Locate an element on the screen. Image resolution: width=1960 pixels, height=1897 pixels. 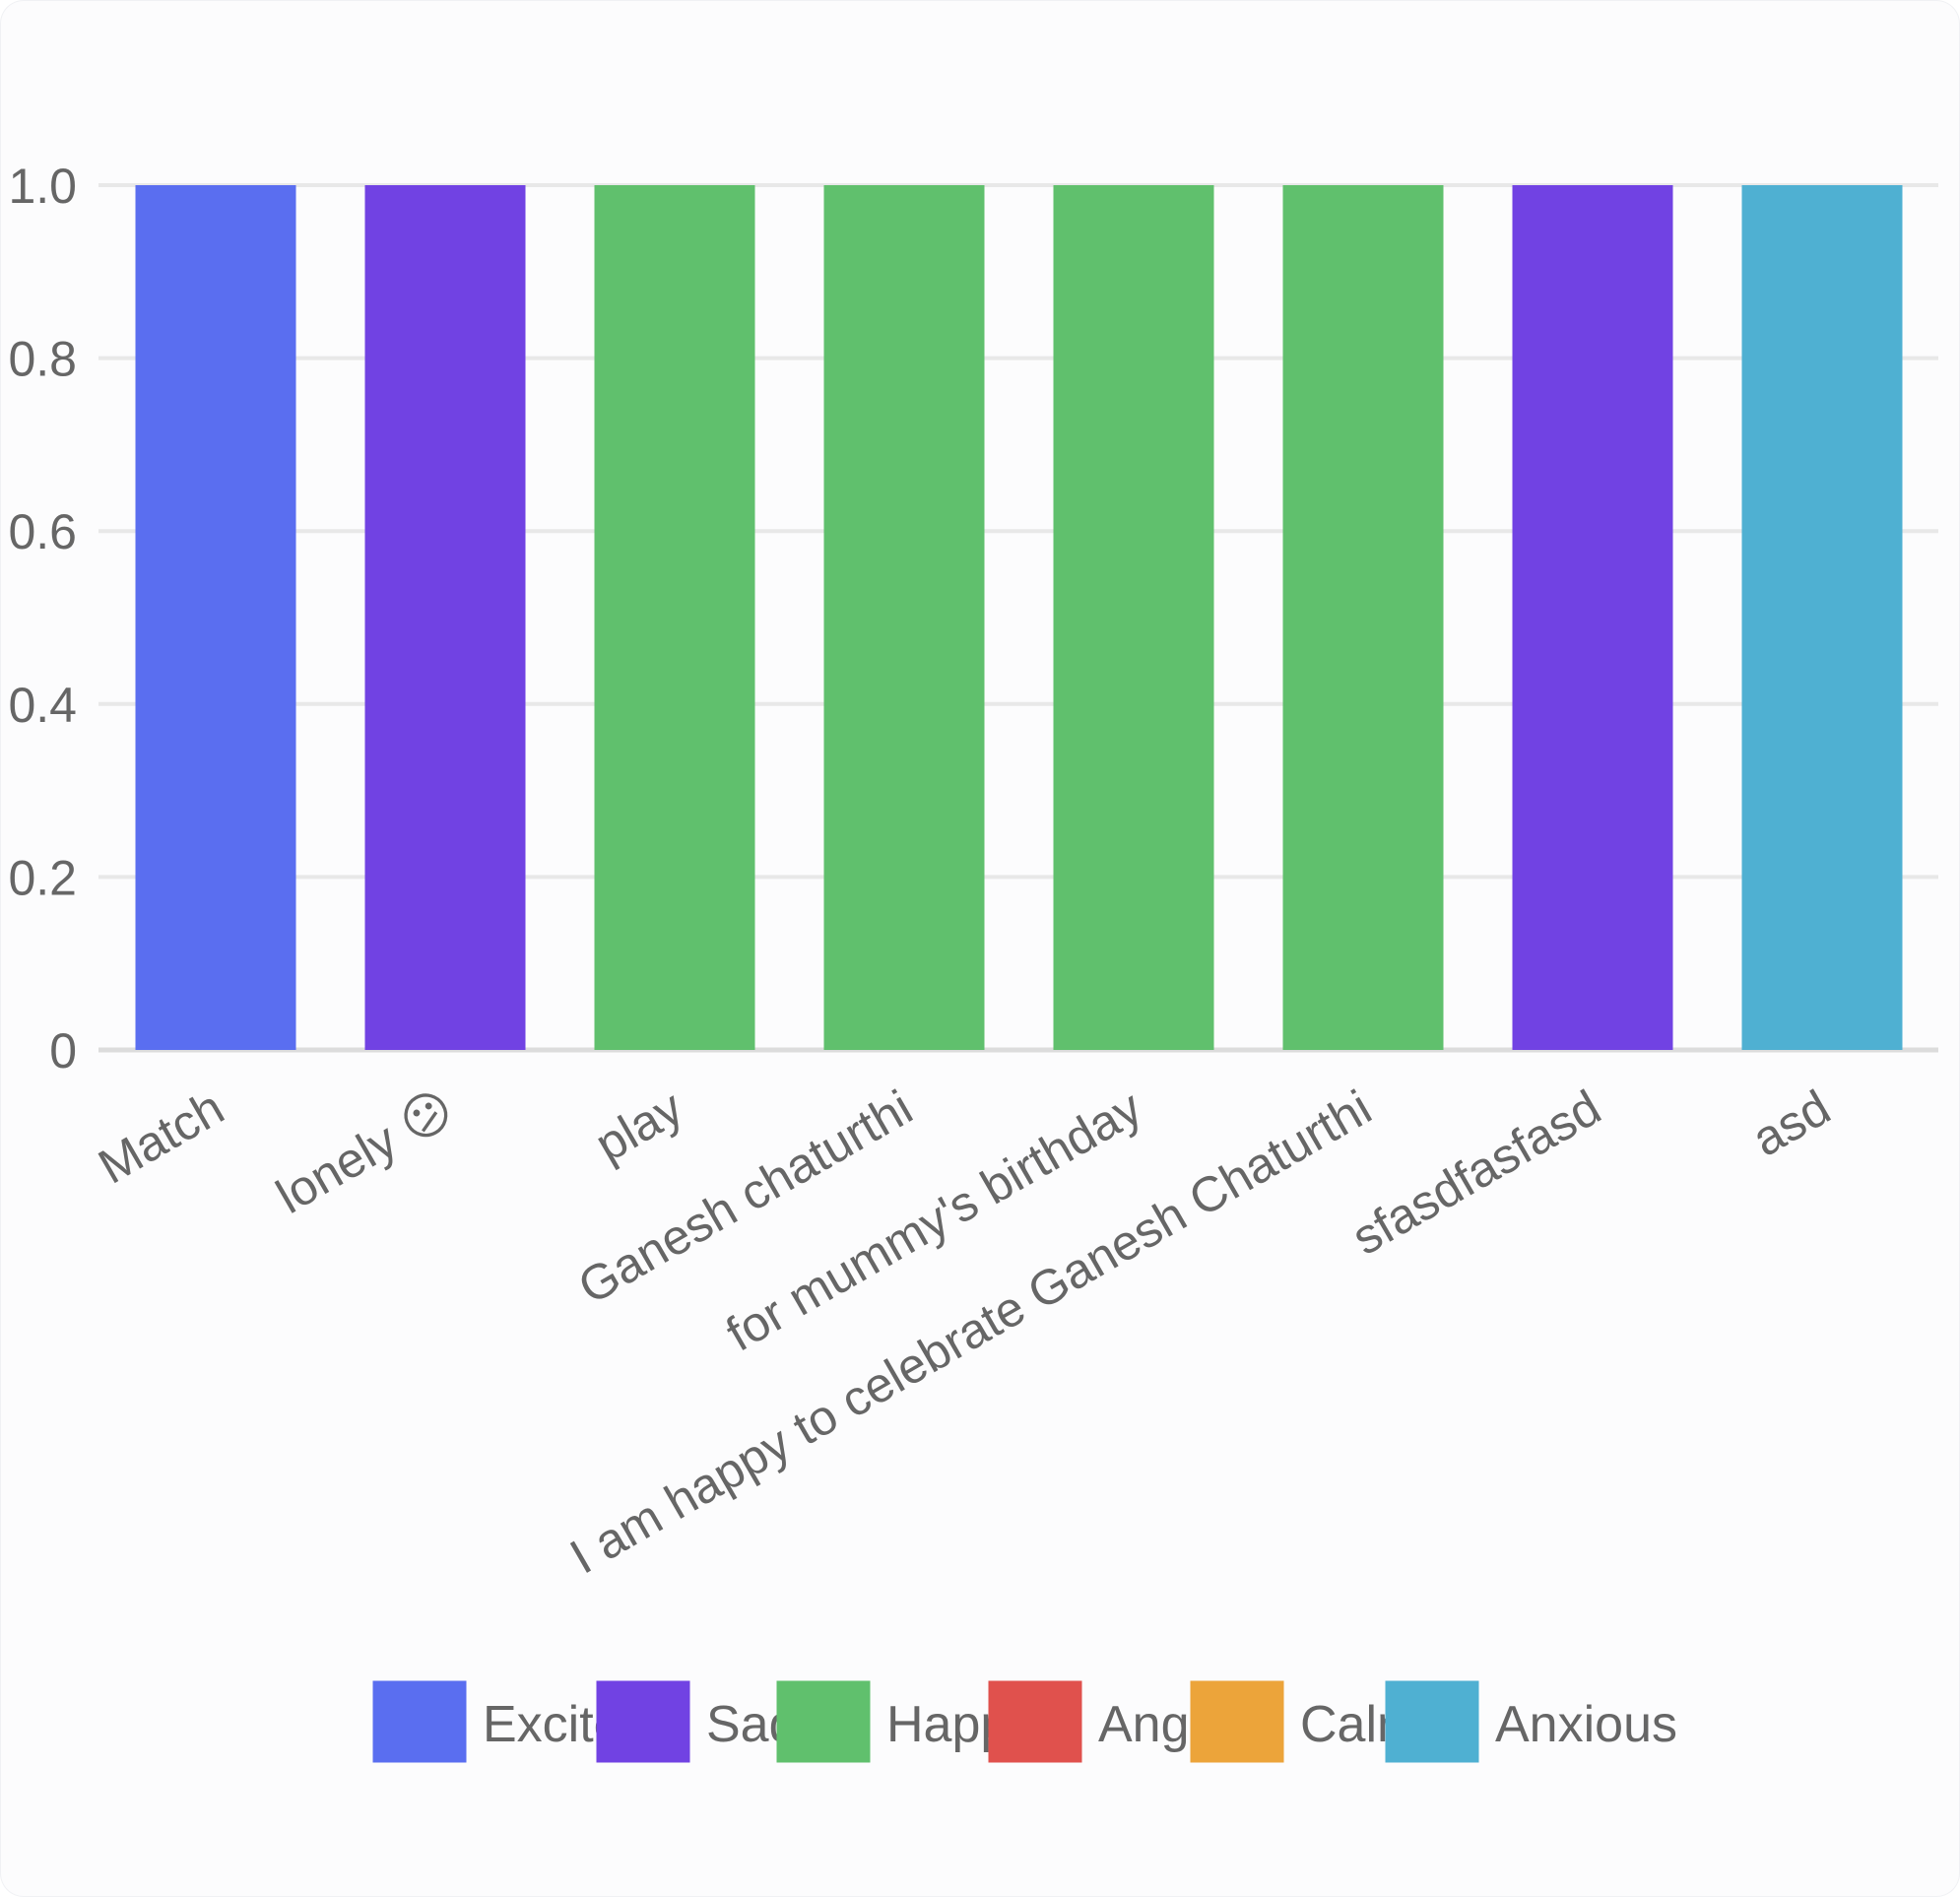
x-tick-label: lonely 😕 is located at coordinates (364, 1152).